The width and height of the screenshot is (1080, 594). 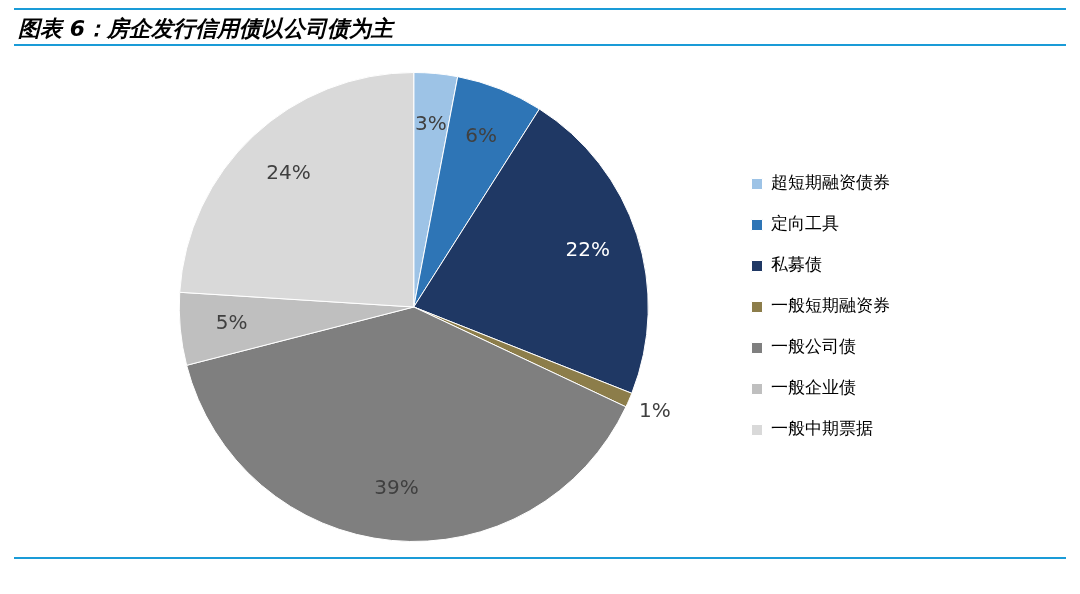 I want to click on chart-title: 图表 6：房企发行信用债以公司债为主, so click(x=540, y=27).